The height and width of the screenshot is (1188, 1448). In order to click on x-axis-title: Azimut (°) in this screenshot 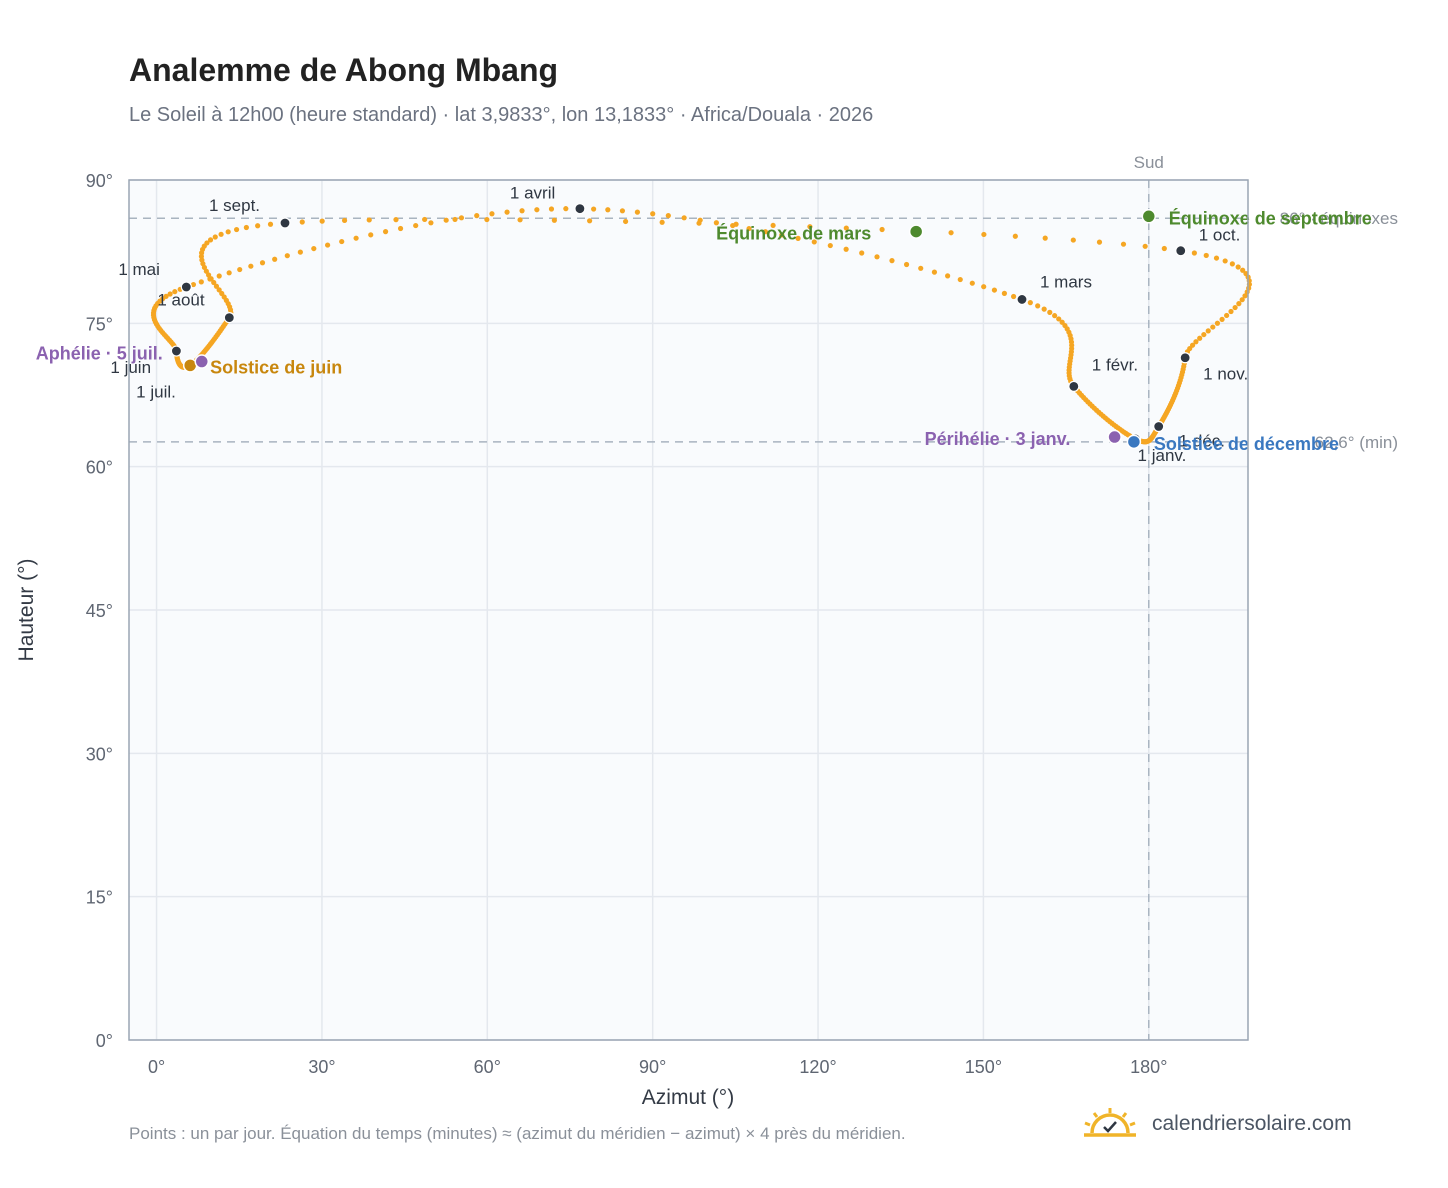, I will do `click(688, 1097)`.